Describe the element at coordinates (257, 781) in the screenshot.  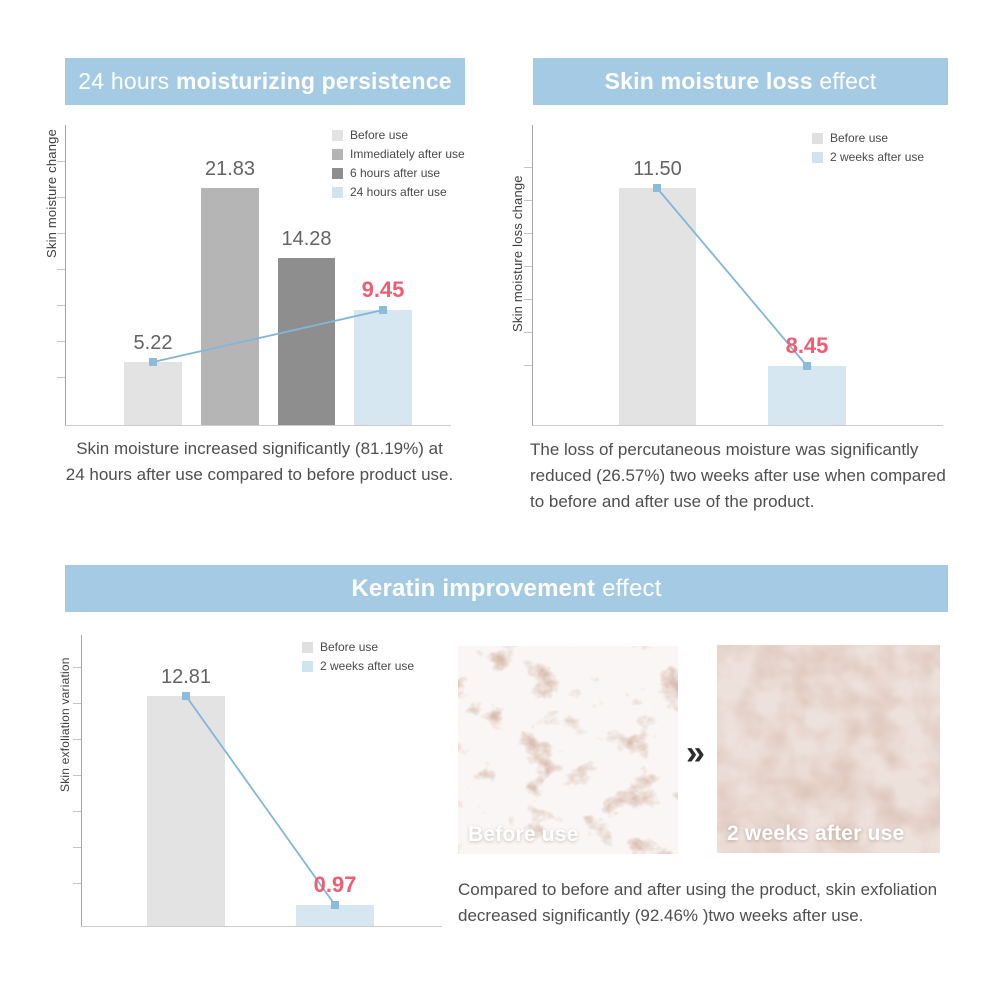
I see `chart3-plot-area: 12.81 0.97` at that location.